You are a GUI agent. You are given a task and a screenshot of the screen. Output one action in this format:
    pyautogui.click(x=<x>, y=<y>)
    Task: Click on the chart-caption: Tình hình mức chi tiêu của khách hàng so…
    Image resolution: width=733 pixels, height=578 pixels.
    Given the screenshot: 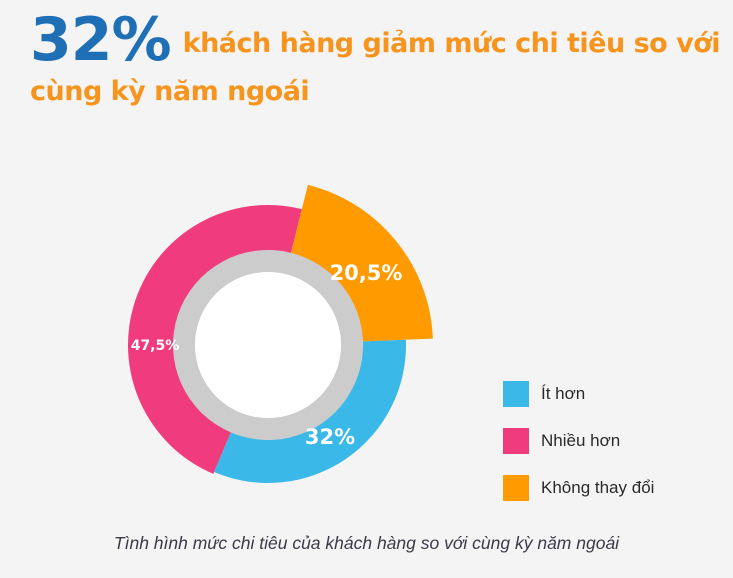 What is the action you would take?
    pyautogui.click(x=366, y=543)
    